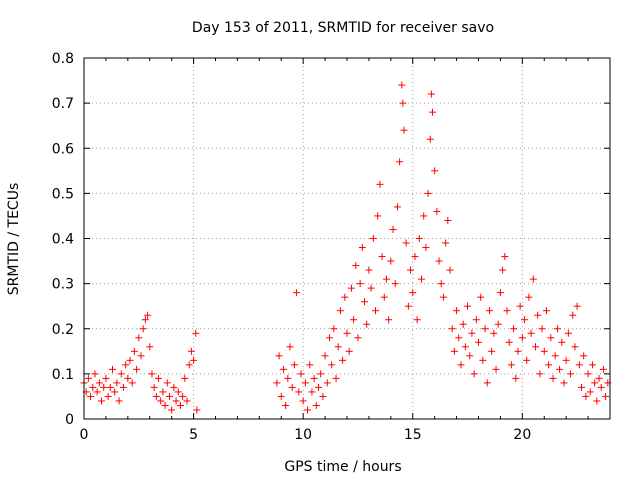  What do you see at coordinates (63, 375) in the screenshot?
I see `y-tick-label: 0.1` at bounding box center [63, 375].